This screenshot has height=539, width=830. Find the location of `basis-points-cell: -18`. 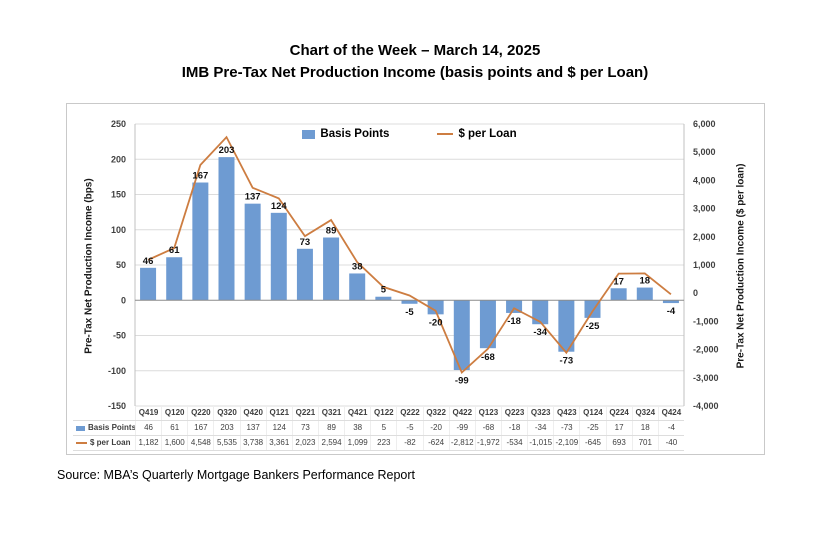

basis-points-cell: -18 is located at coordinates (513, 428).